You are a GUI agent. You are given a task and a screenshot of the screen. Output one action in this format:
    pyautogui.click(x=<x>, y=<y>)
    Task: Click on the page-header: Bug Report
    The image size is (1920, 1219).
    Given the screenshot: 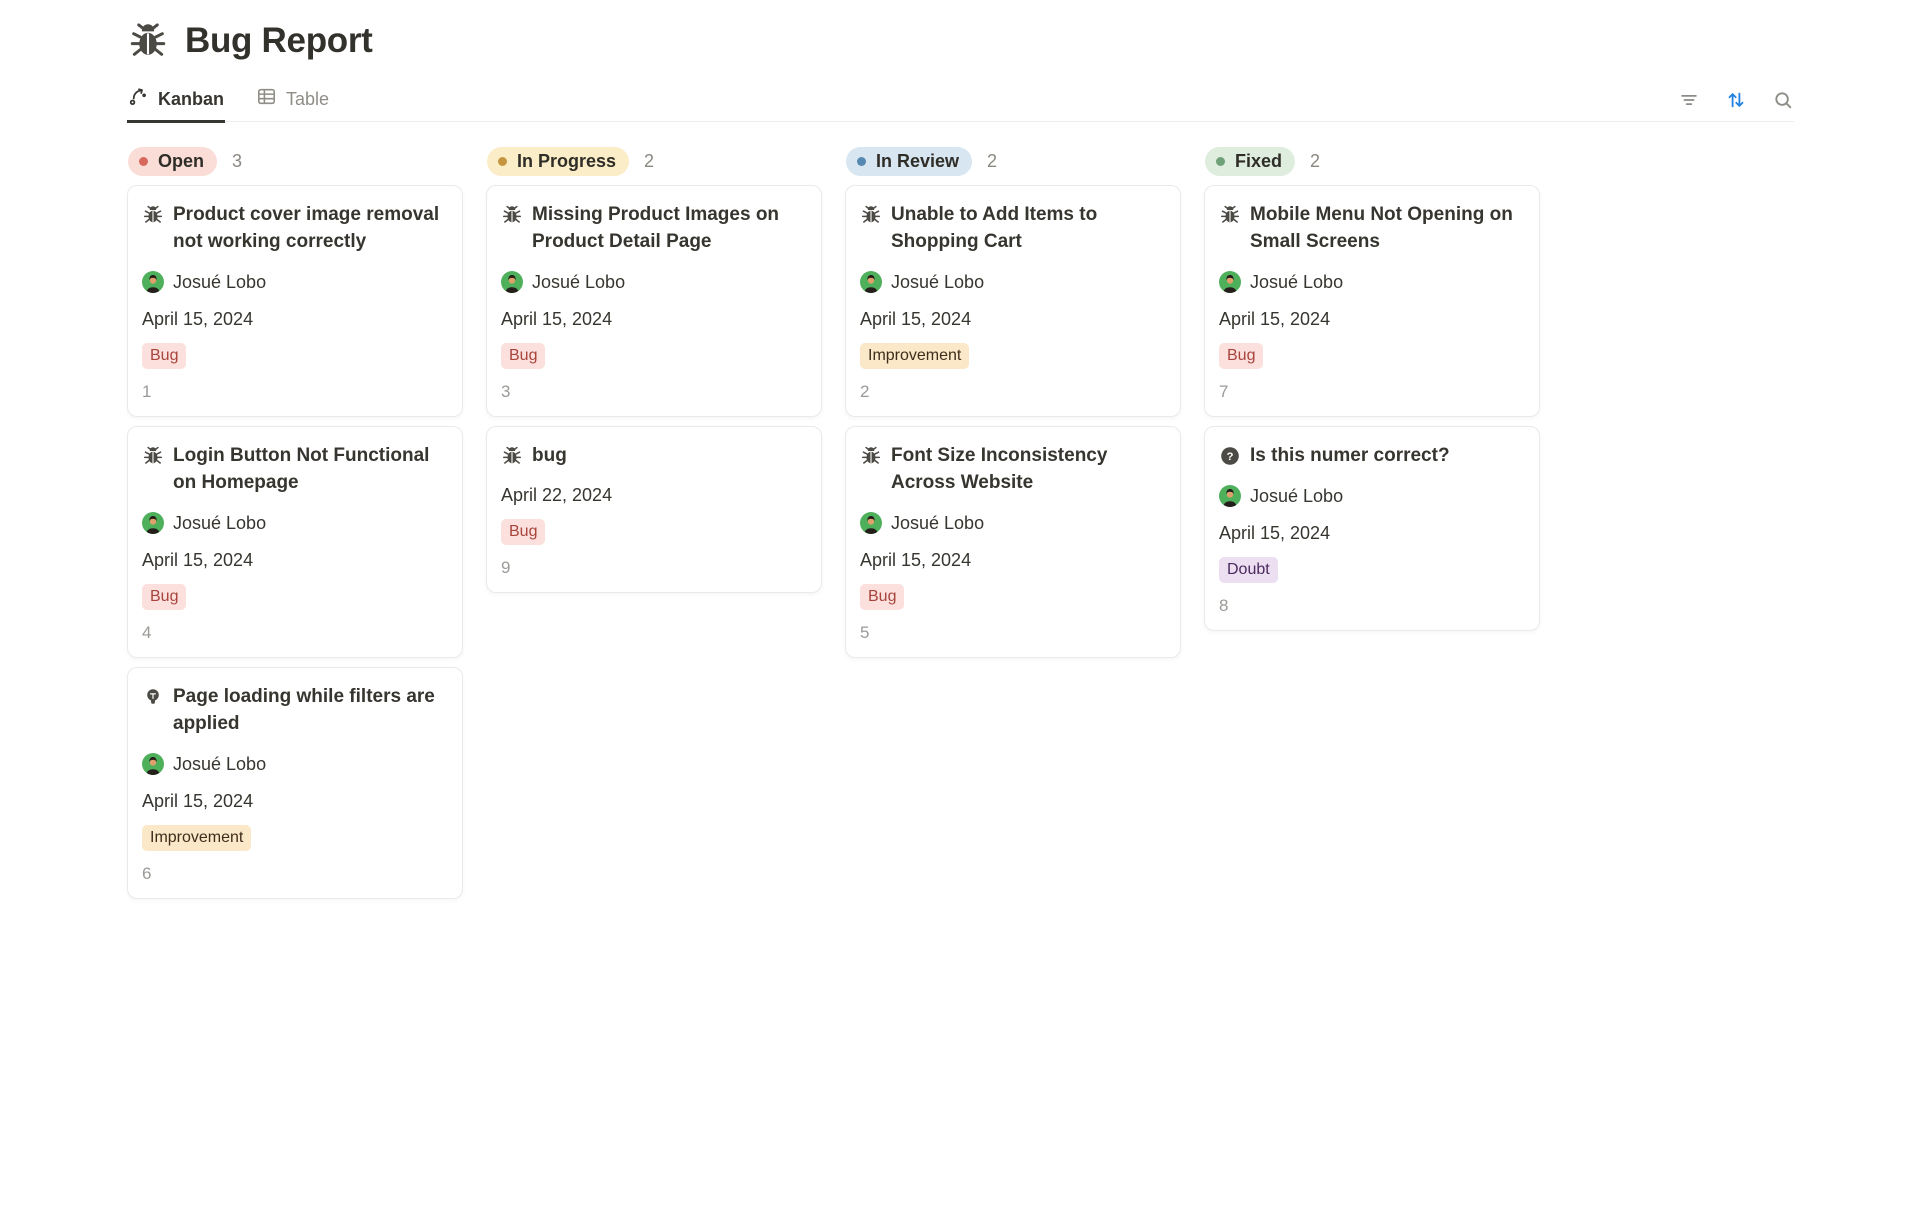 What is the action you would take?
    pyautogui.click(x=960, y=41)
    